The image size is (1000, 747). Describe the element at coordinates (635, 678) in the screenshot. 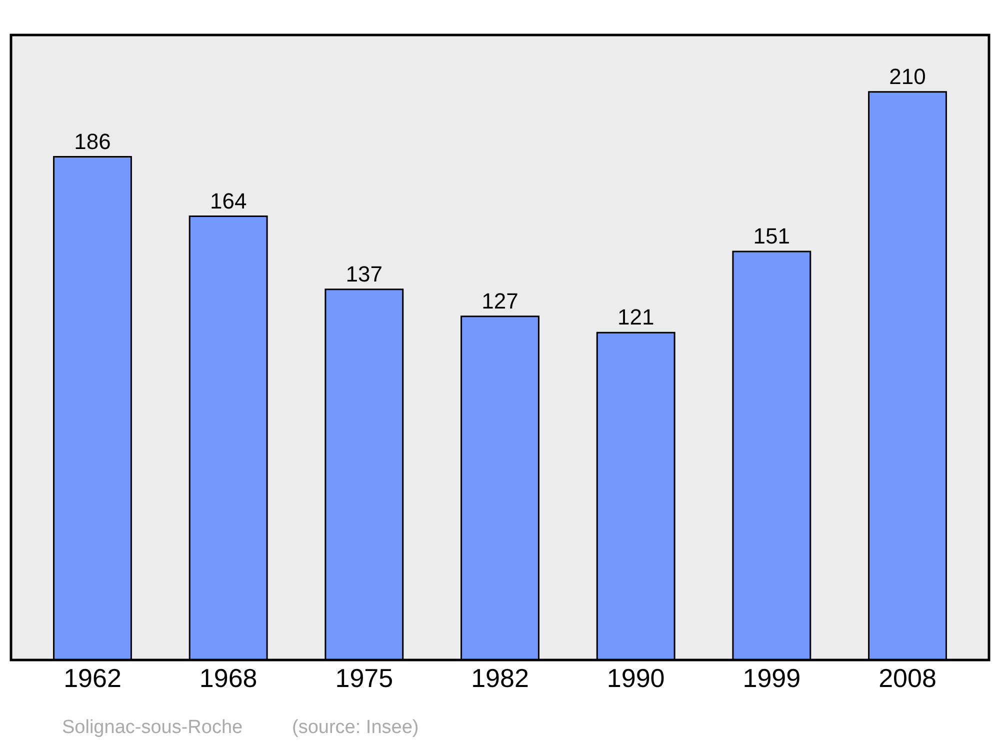

I see `x-tick-label: 1990` at that location.